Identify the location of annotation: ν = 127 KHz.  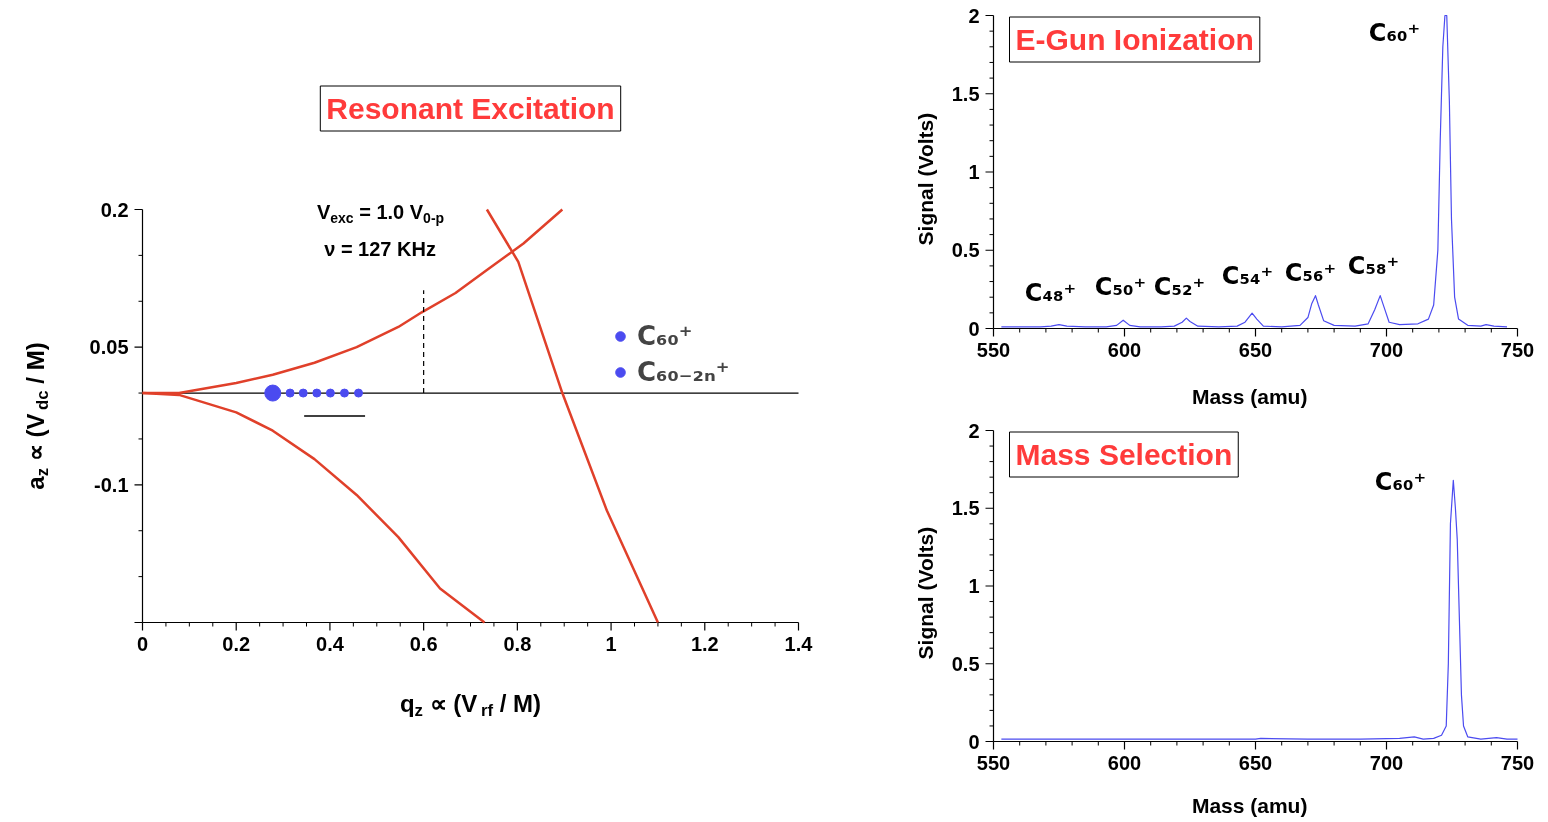
(380, 248).